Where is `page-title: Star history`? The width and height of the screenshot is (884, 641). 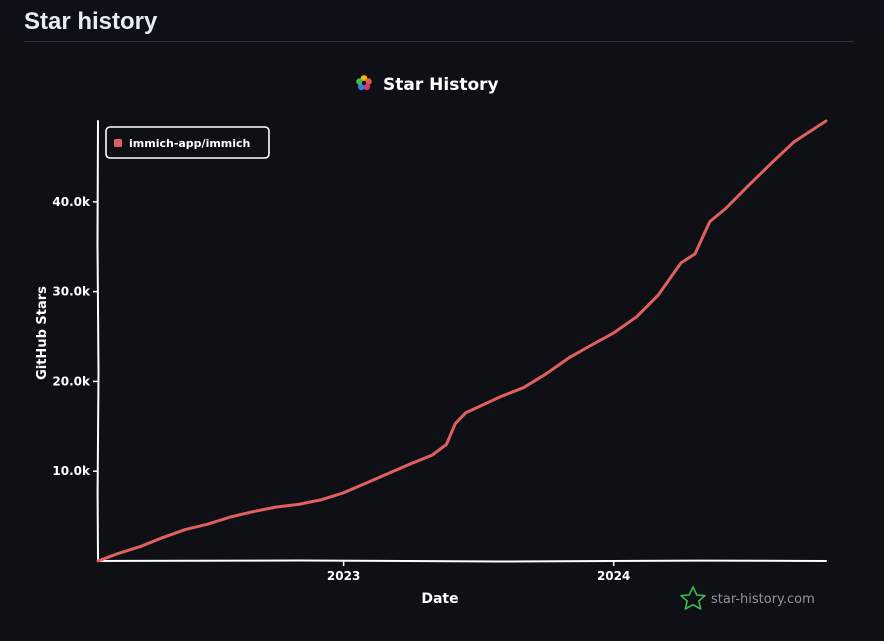 page-title: Star history is located at coordinates (91, 21).